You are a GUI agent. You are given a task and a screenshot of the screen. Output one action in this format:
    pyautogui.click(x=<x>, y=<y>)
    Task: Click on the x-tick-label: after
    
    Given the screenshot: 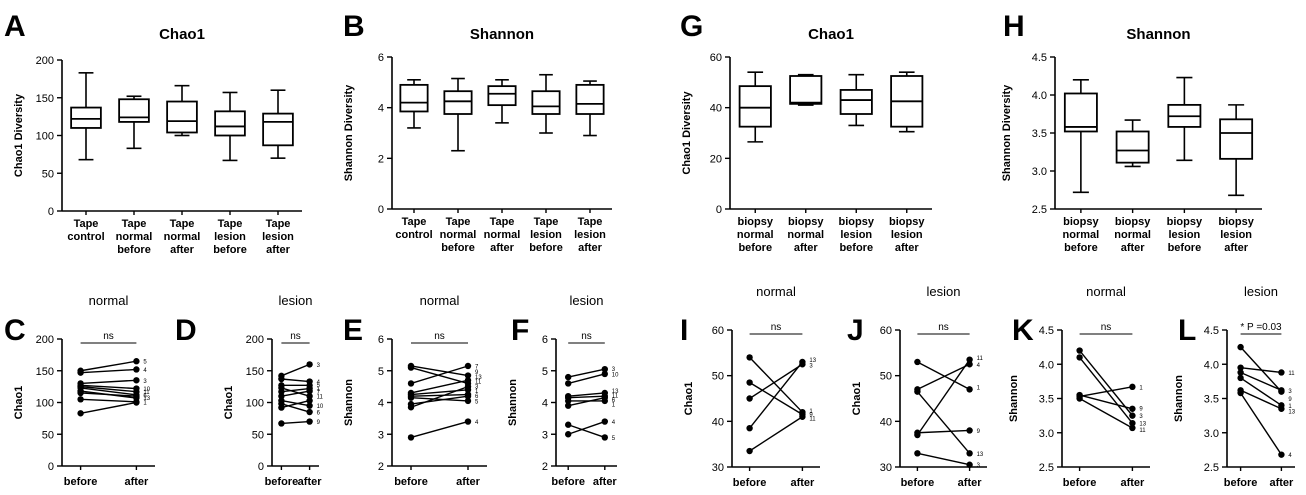 What is the action you would take?
    pyautogui.click(x=136, y=482)
    